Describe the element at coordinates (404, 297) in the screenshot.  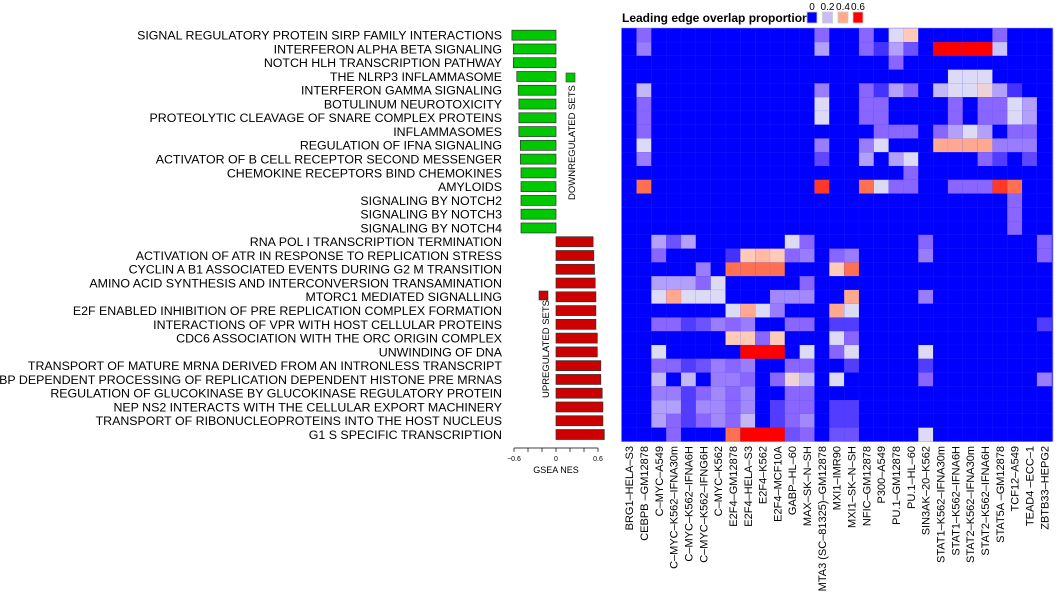
I see `row-label: MTORC1 MEDIATED SIGNALLING` at that location.